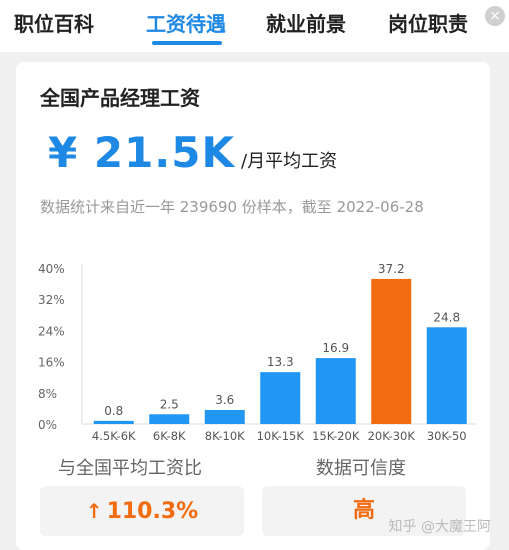 The height and width of the screenshot is (550, 509). I want to click on compare-box: ↑ 110.3%, so click(142, 511).